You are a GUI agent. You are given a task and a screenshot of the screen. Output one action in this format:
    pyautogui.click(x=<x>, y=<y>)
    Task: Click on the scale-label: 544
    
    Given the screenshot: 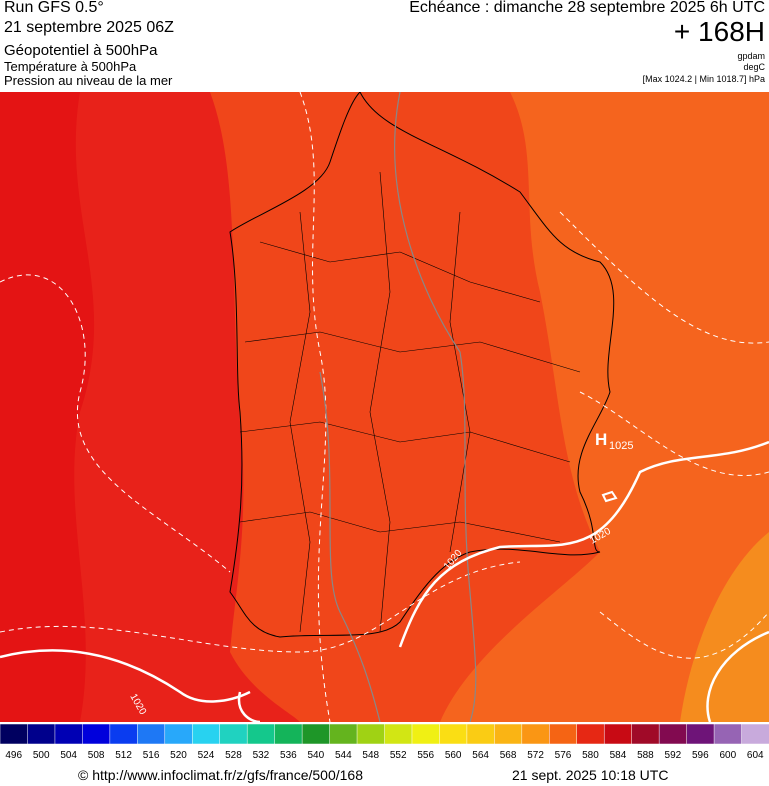 What is the action you would take?
    pyautogui.click(x=343, y=755)
    